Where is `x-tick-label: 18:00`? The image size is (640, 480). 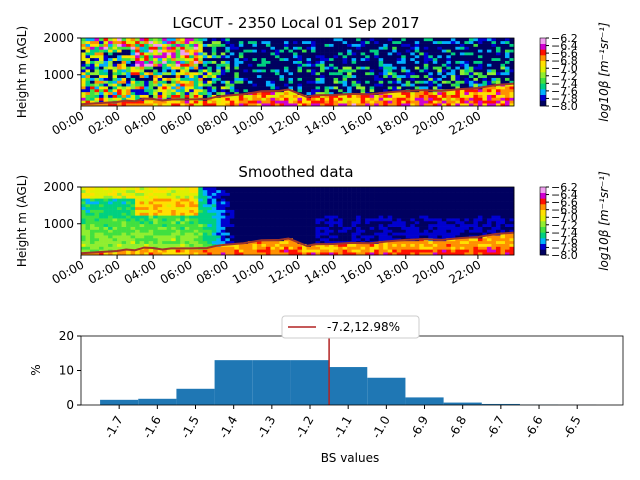 x-tick-label: 18:00 is located at coordinates (392, 271).